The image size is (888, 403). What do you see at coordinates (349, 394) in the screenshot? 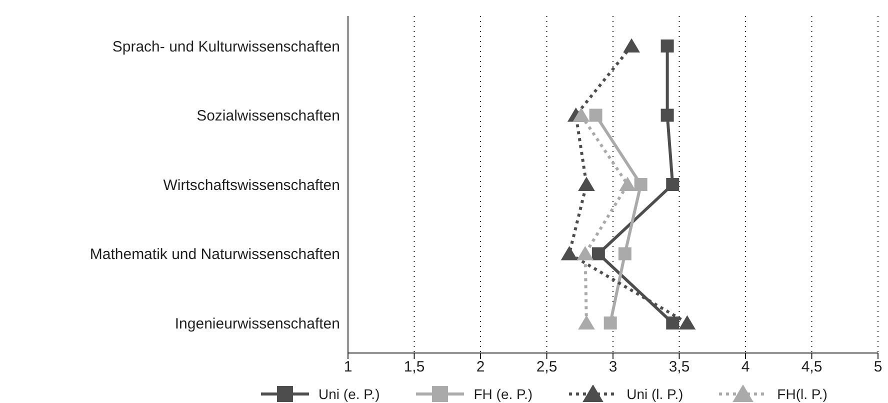
I see `legend-label: Uni (e. P.)` at bounding box center [349, 394].